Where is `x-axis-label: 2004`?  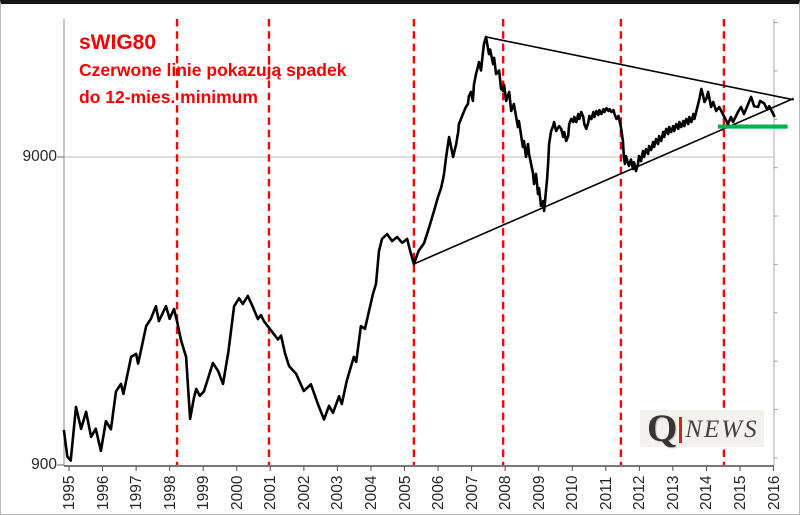
x-axis-label: 2004 is located at coordinates (371, 492).